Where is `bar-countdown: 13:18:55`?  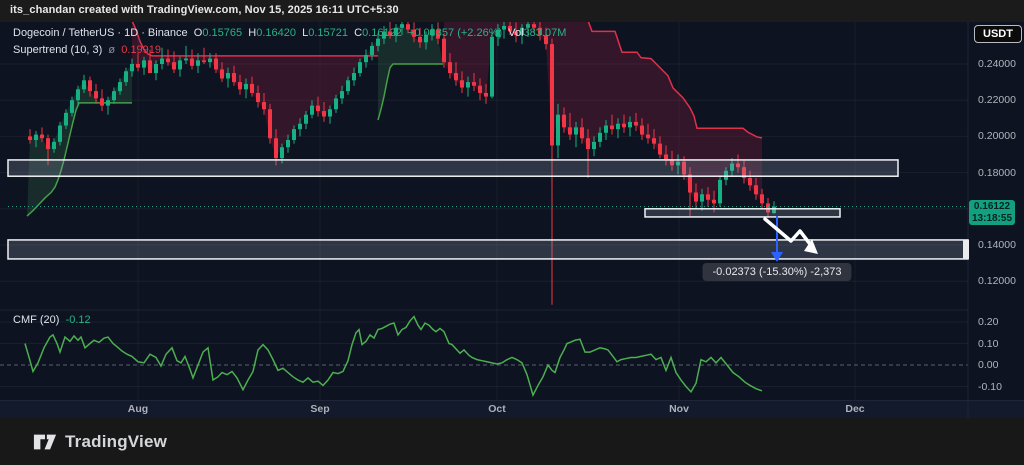
bar-countdown: 13:18:55 is located at coordinates (992, 218).